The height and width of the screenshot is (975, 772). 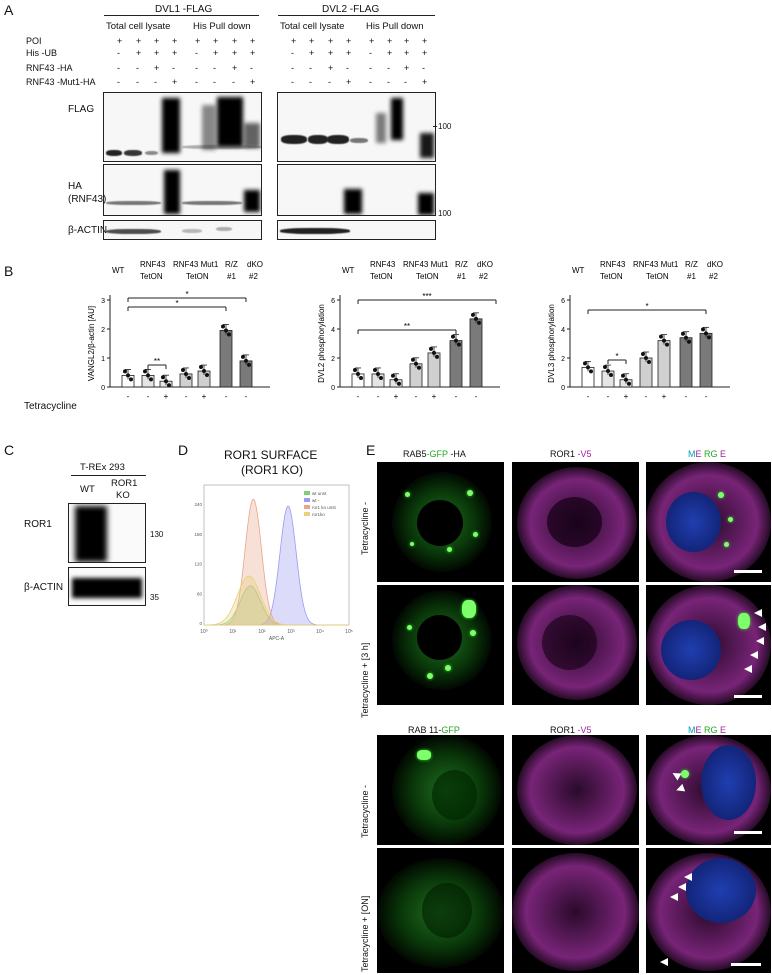 I want to click on micro-r4-merge, so click(x=708, y=910).